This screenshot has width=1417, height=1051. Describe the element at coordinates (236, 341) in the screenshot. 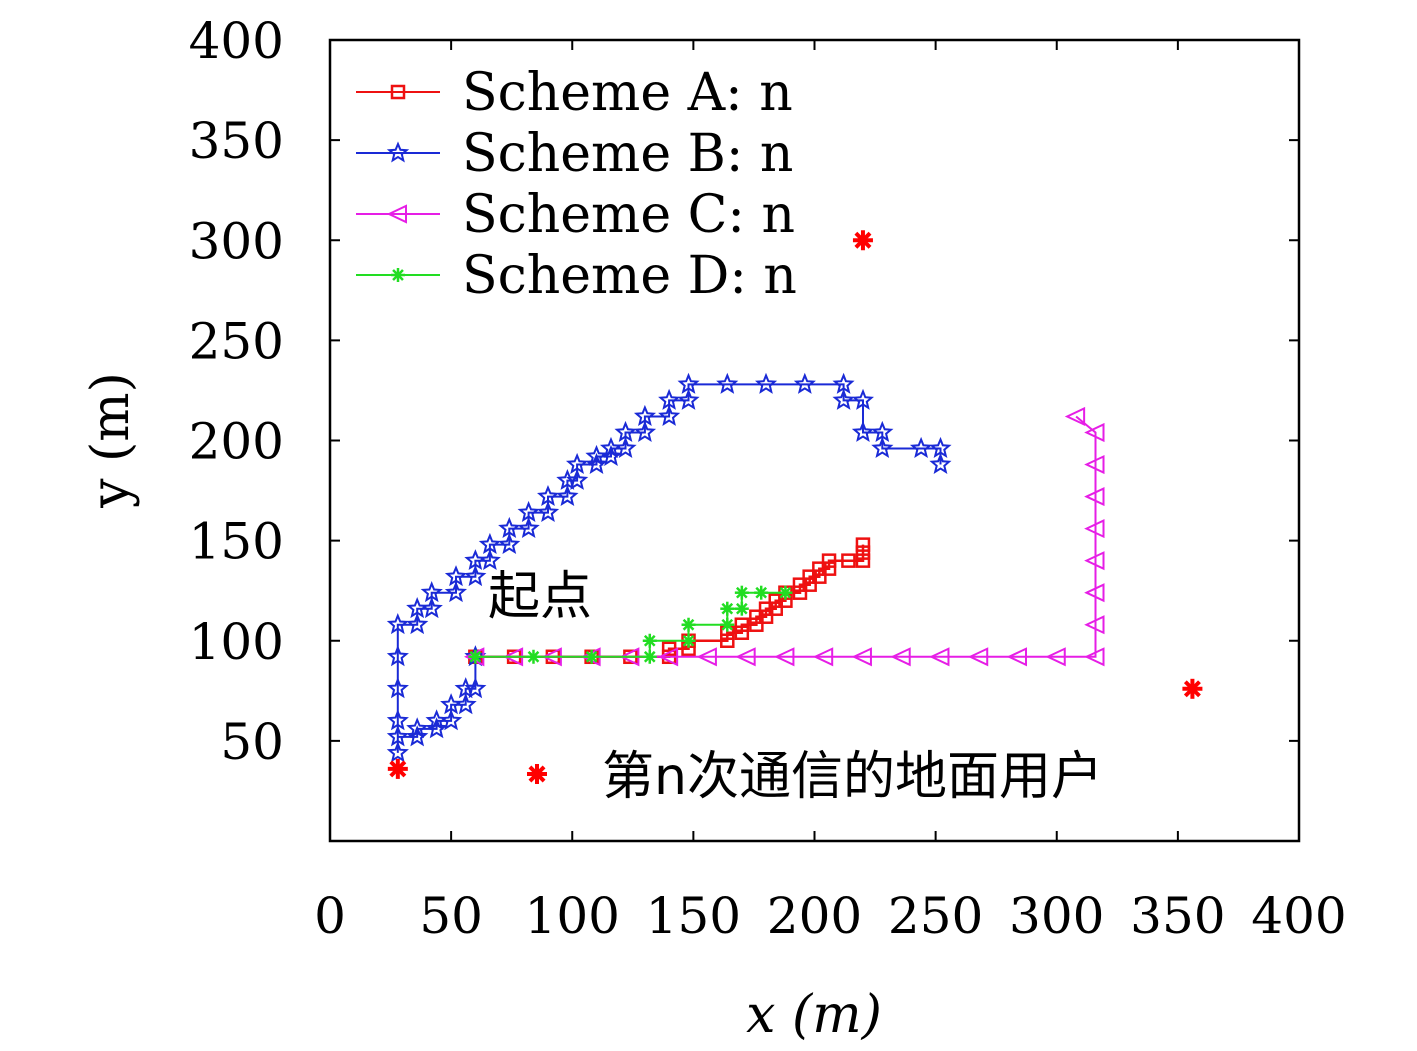

I see `y-tick-label: 250` at that location.